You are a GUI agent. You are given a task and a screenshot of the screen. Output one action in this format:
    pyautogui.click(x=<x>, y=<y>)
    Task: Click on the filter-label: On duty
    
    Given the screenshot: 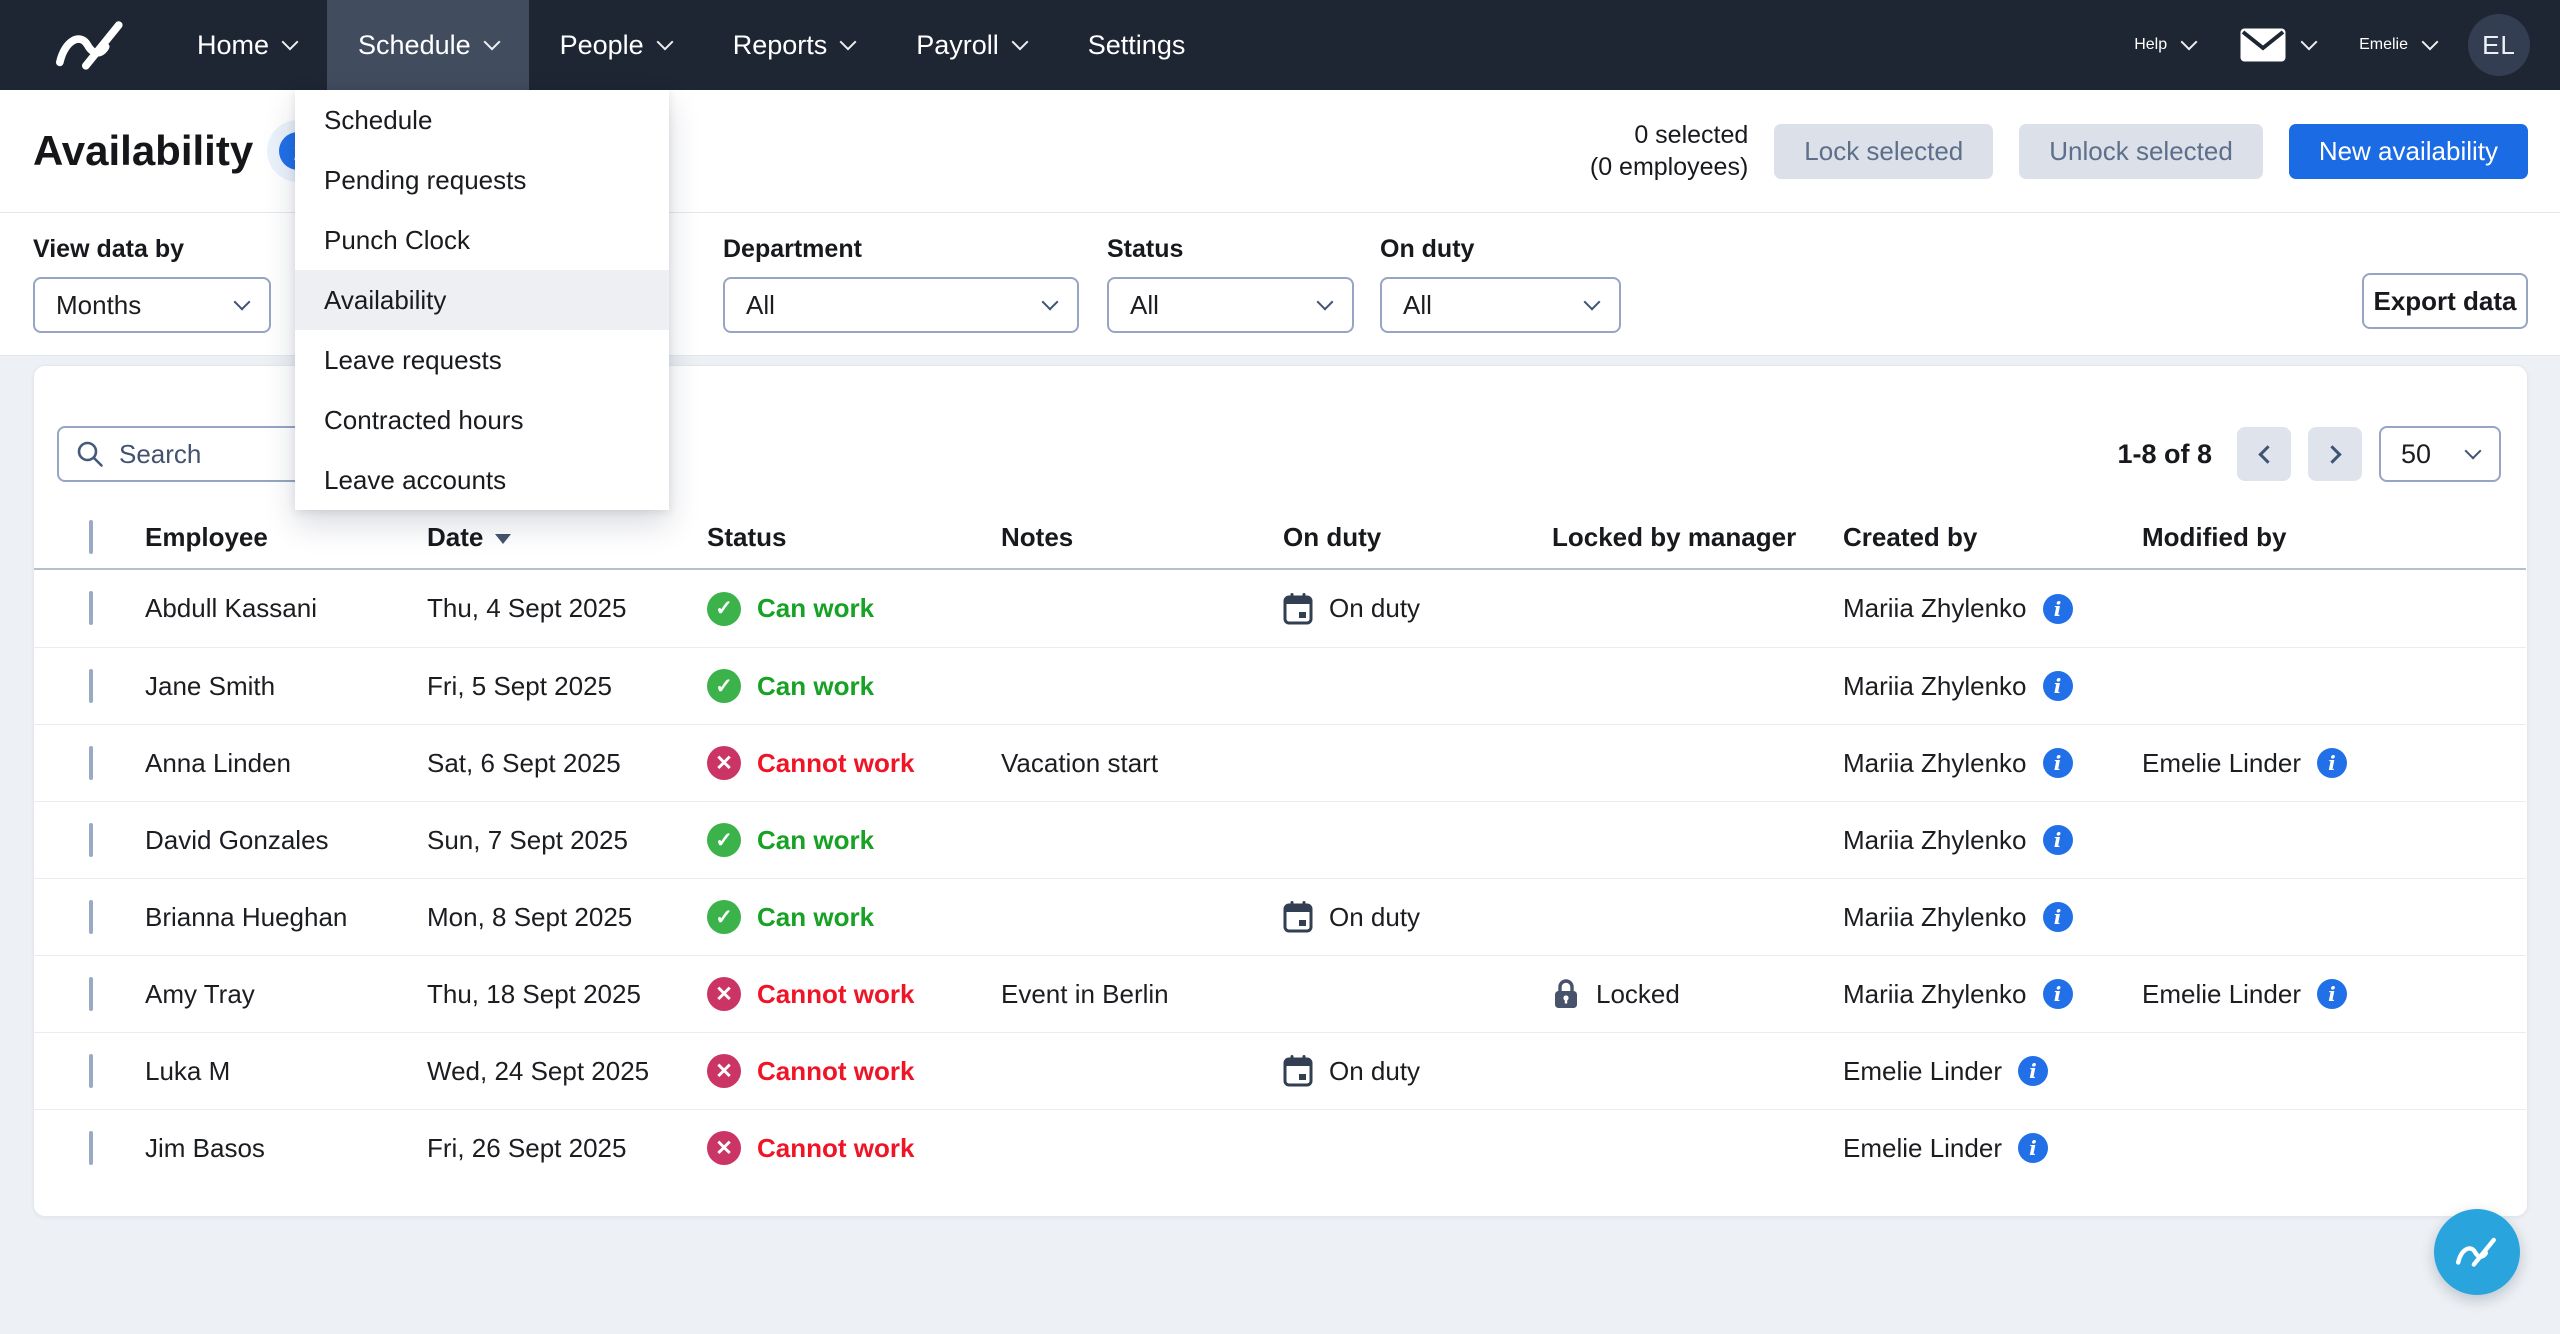 What is the action you would take?
    pyautogui.click(x=1427, y=249)
    